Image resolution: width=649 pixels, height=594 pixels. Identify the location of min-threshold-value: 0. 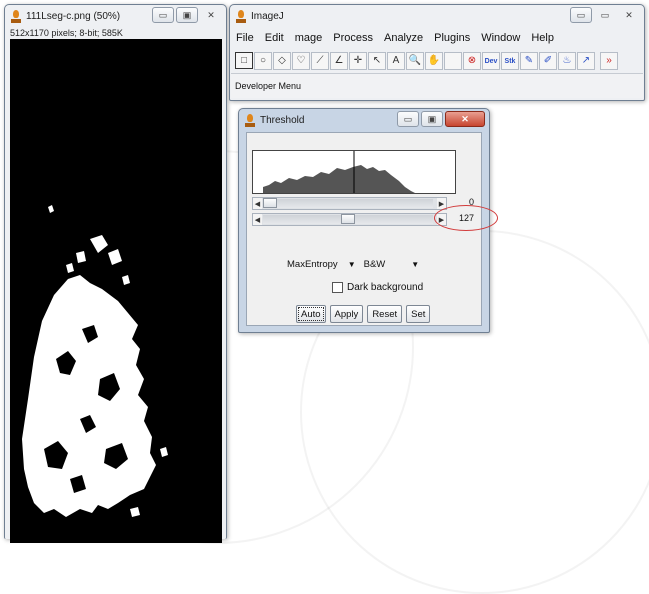
(471, 202).